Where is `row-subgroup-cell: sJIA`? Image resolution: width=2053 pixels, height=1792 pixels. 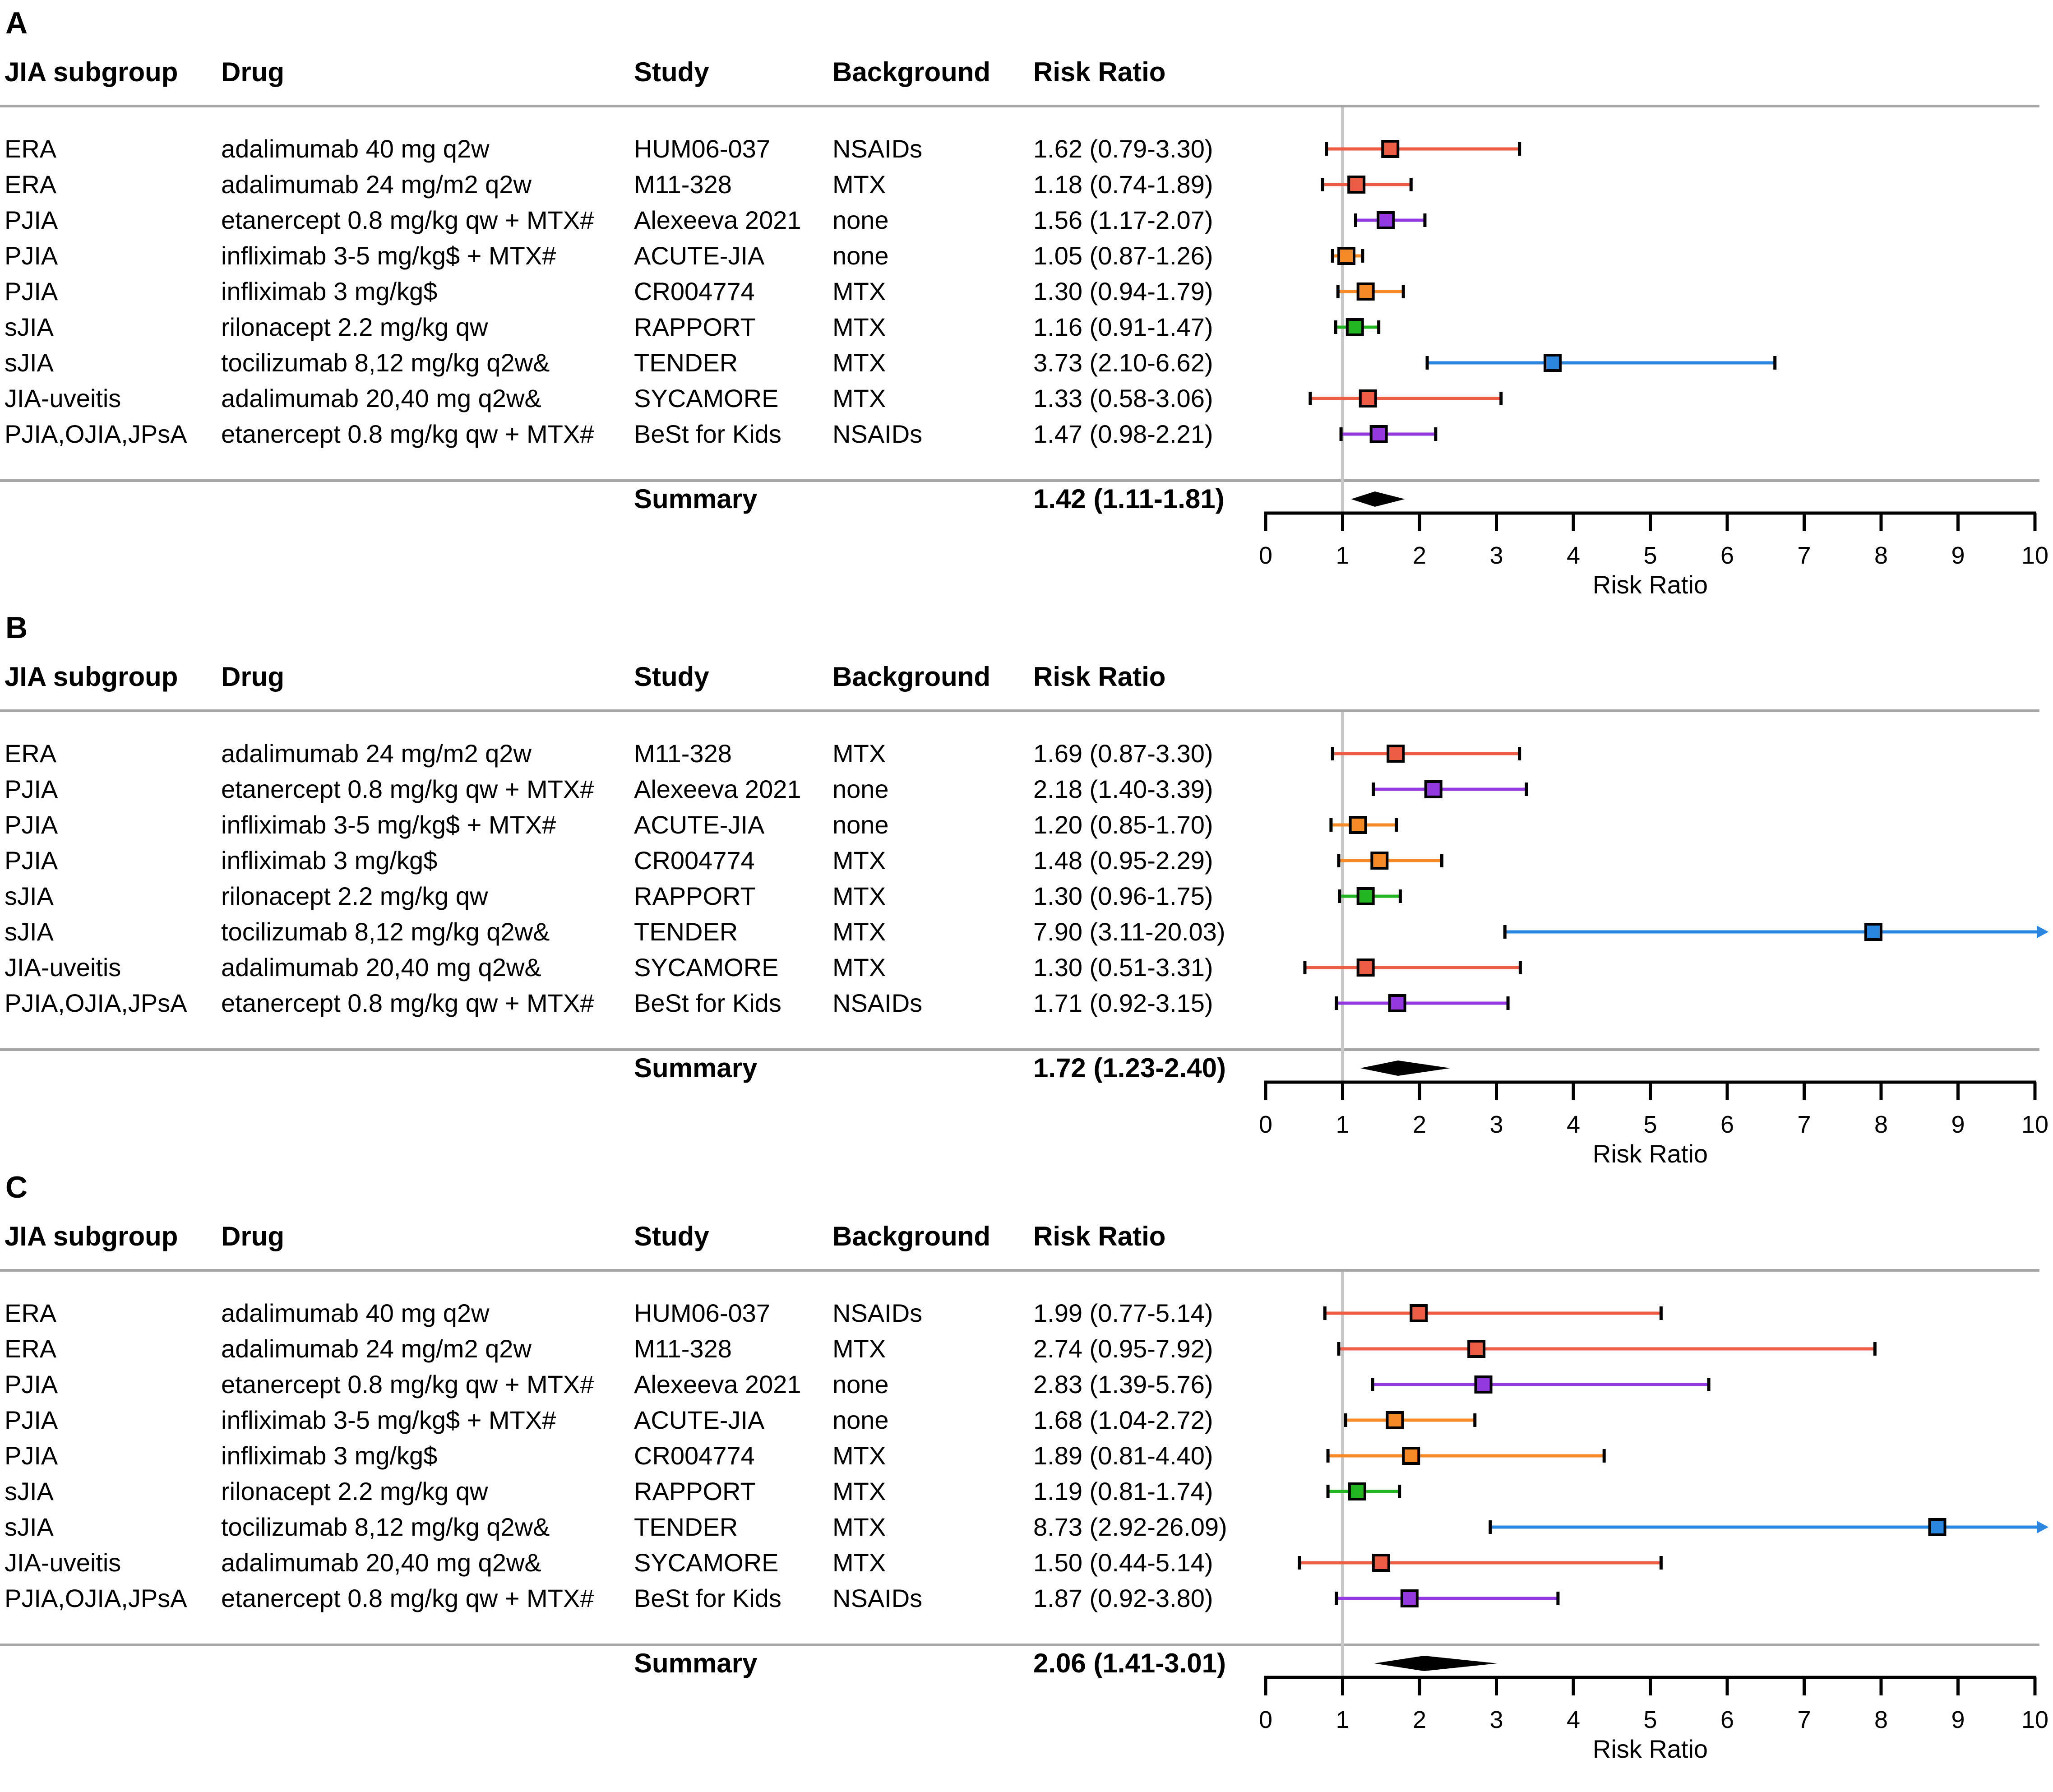
row-subgroup-cell: sJIA is located at coordinates (29, 932).